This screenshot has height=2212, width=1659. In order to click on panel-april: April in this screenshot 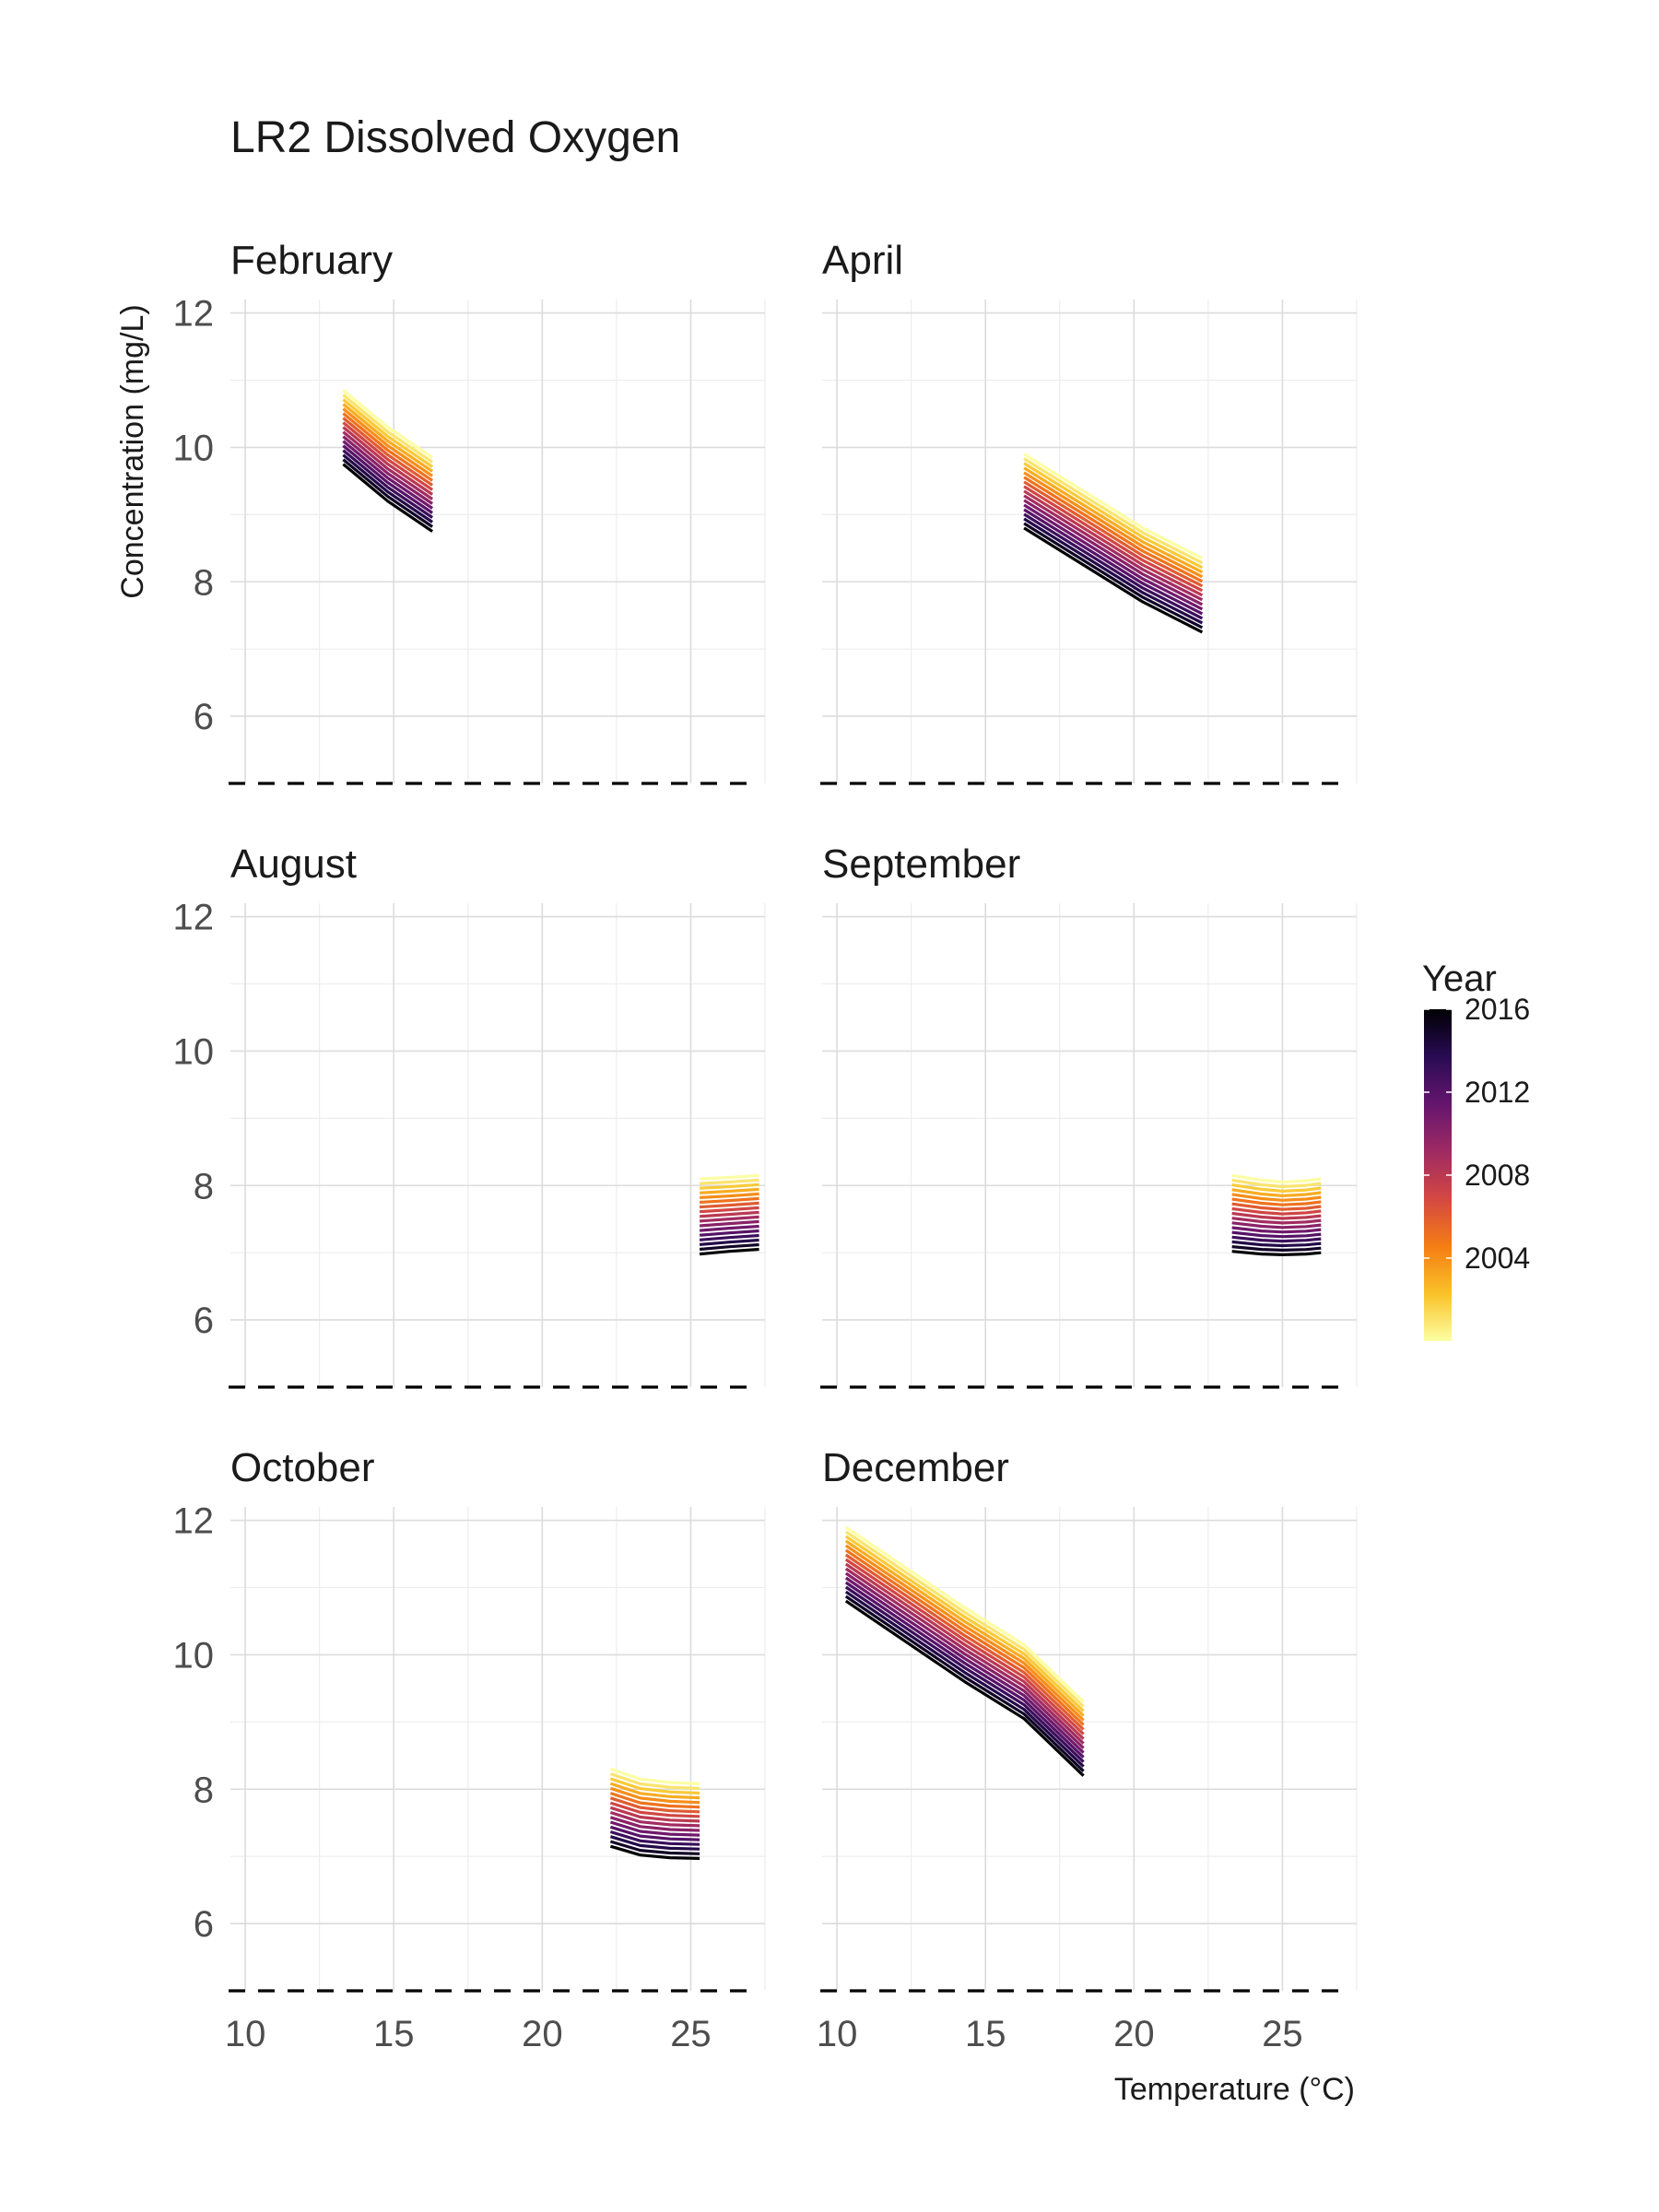, I will do `click(1089, 511)`.